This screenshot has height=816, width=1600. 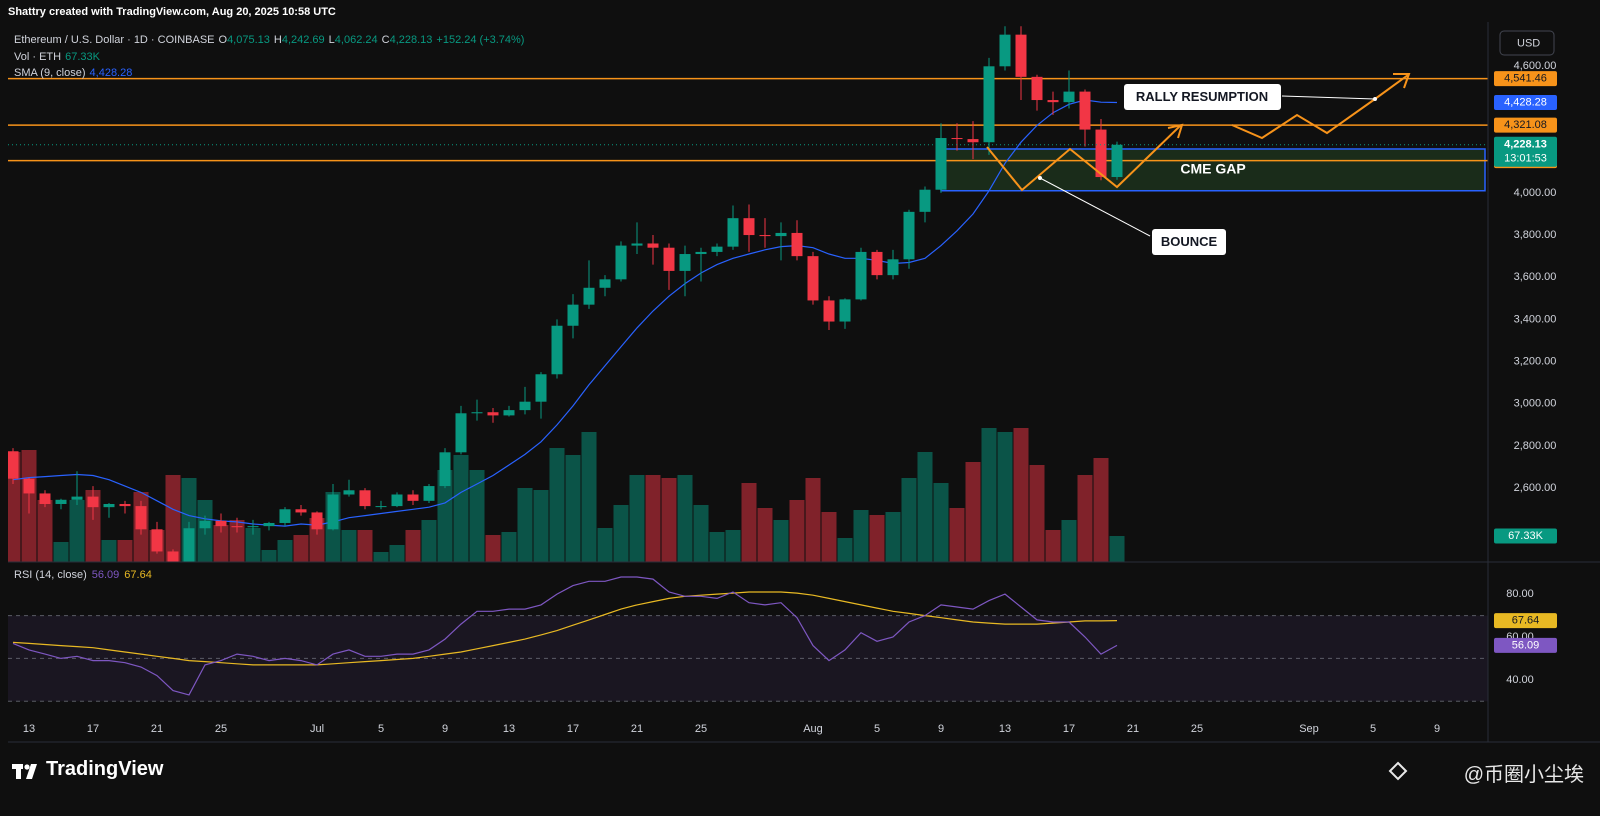 What do you see at coordinates (50, 73) in the screenshot?
I see `sma-name: SMA (9, close)` at bounding box center [50, 73].